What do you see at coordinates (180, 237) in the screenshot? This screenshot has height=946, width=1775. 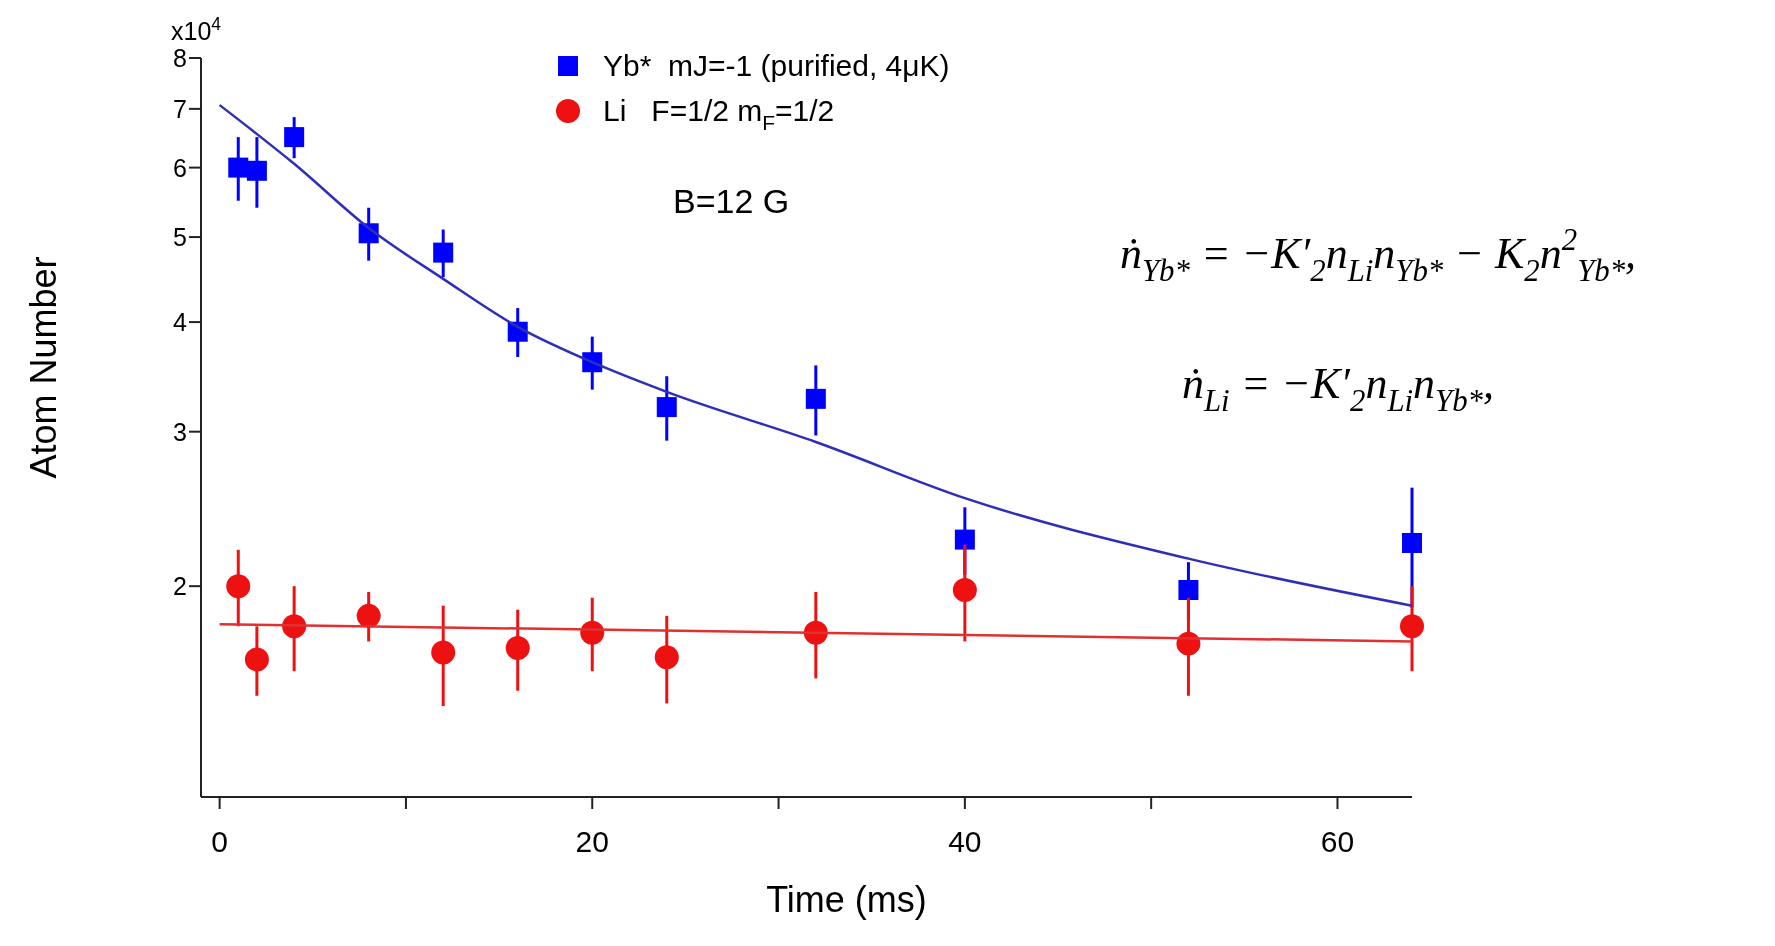 I see `y-tick-label: 5` at bounding box center [180, 237].